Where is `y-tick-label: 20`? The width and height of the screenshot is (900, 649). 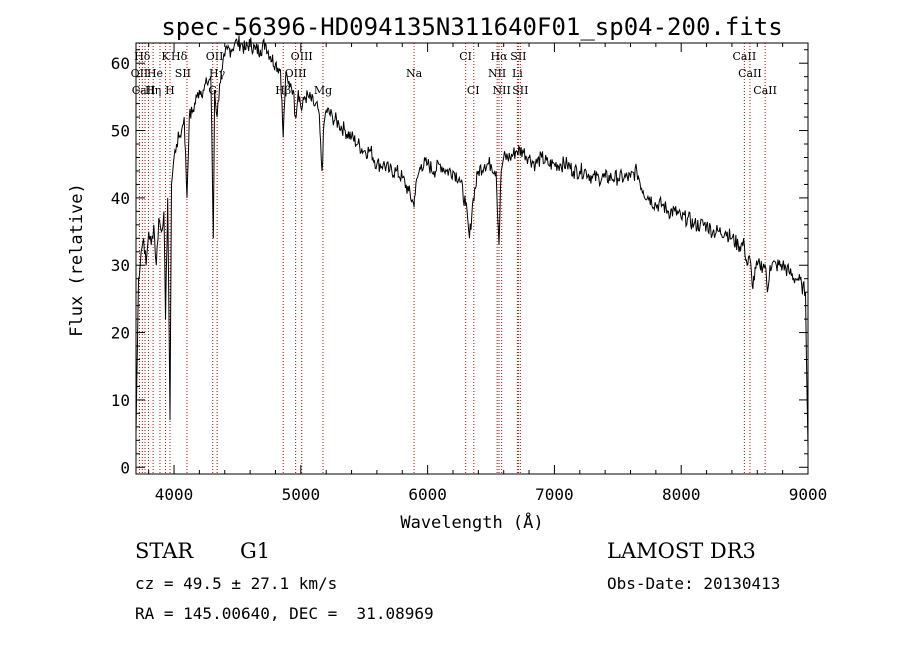 y-tick-label: 20 is located at coordinates (120, 333).